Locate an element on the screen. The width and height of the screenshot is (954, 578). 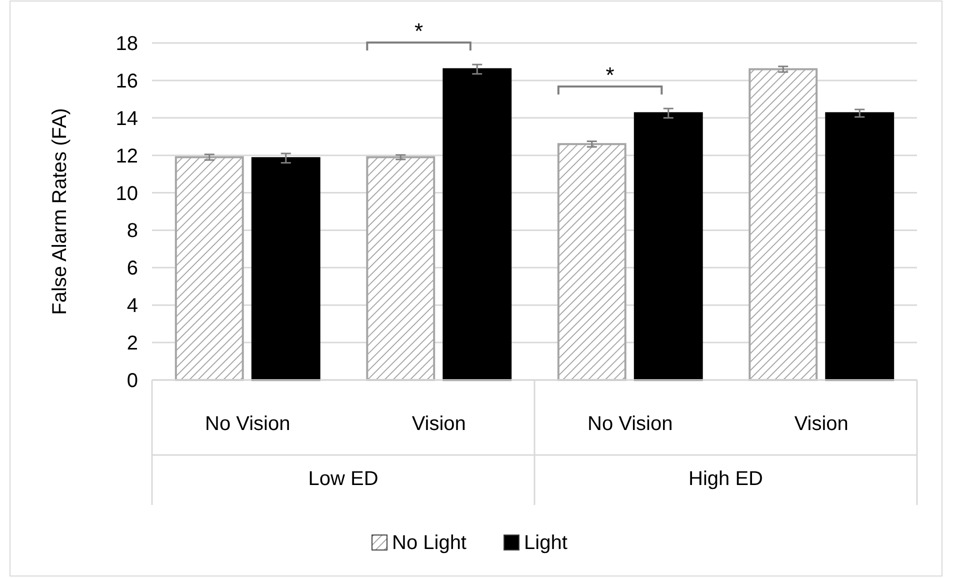
y-tick-label: 8 is located at coordinates (132, 231).